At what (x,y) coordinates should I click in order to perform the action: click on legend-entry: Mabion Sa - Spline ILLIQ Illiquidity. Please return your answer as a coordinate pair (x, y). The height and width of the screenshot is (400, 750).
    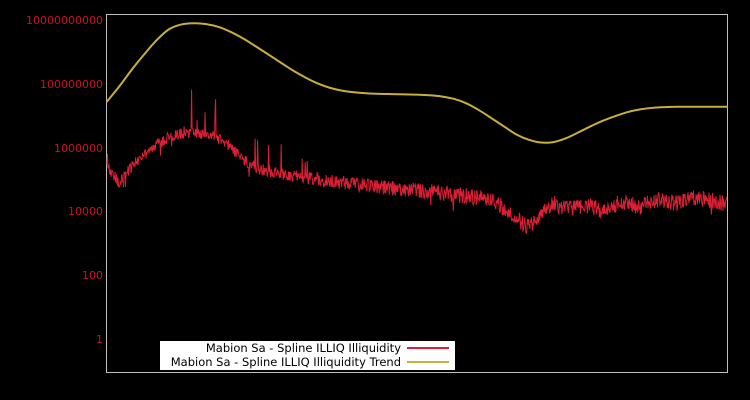
    Looking at the image, I should click on (307, 348).